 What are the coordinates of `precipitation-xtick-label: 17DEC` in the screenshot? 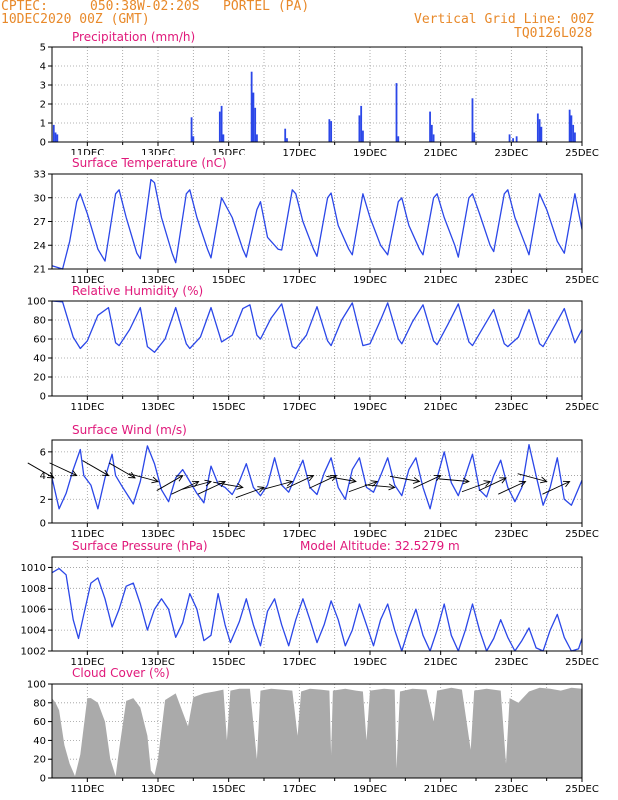 It's located at (299, 153).